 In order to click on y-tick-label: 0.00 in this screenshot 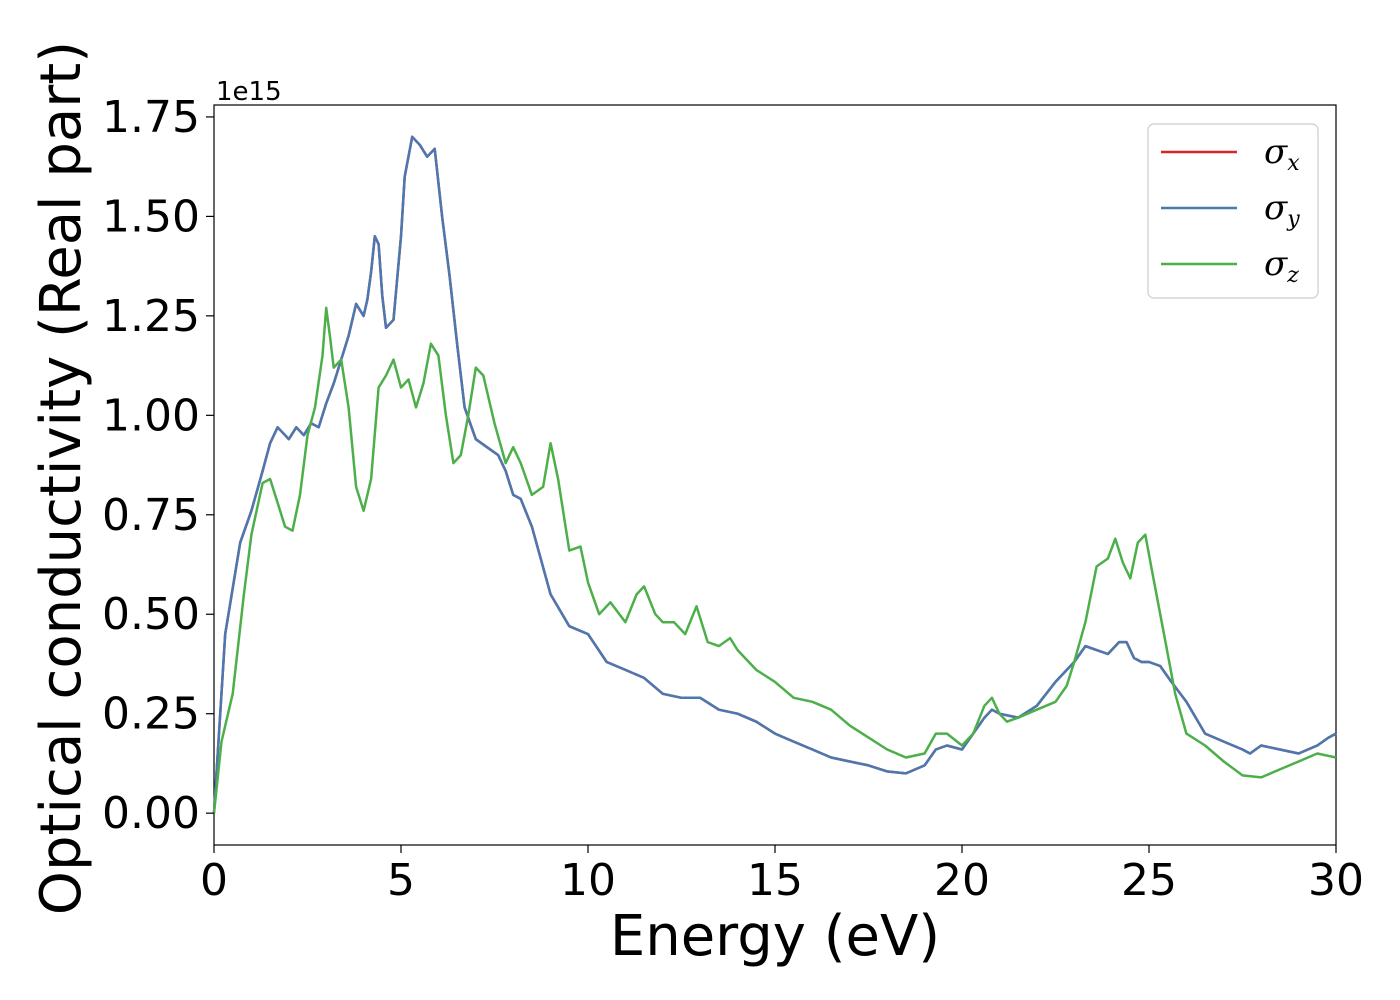, I will do `click(151, 813)`.